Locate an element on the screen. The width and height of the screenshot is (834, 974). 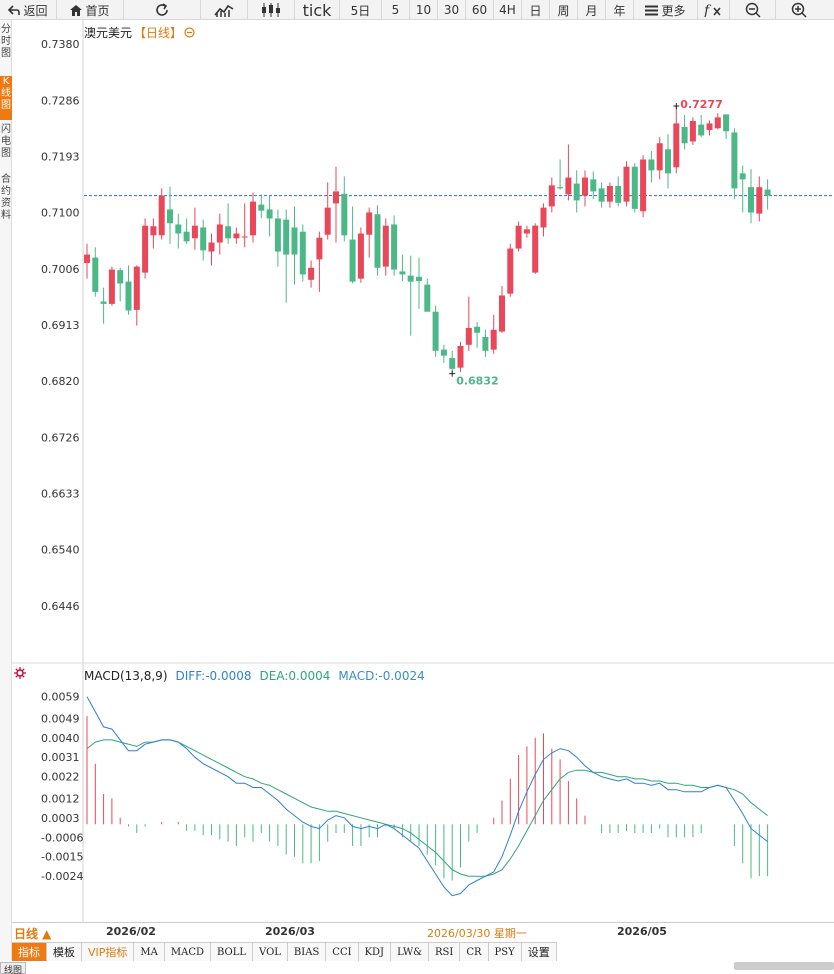
more-button: 更多 is located at coordinates (666, 10).